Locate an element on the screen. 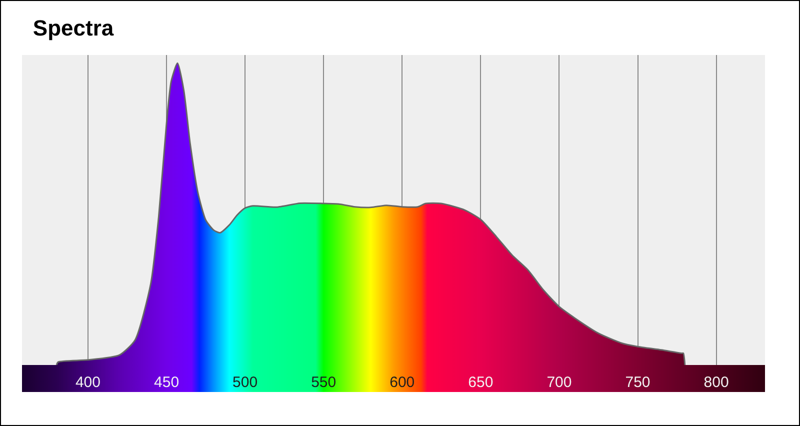 The image size is (800, 426). x-tick-label: 800 is located at coordinates (716, 382).